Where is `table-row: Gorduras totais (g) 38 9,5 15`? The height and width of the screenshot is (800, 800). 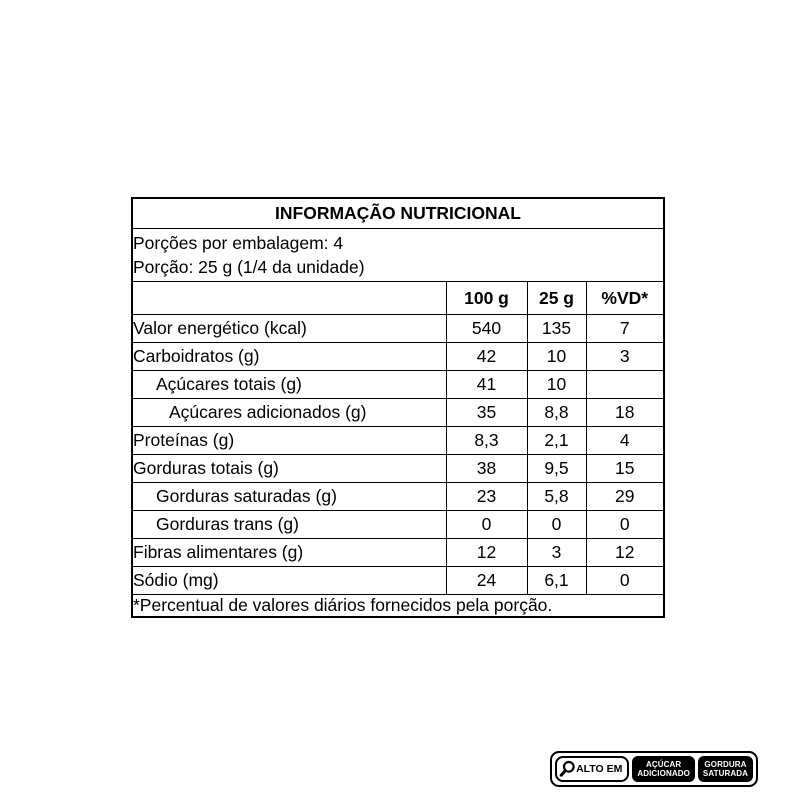
table-row: Gorduras totais (g) 38 9,5 15 is located at coordinates (398, 468).